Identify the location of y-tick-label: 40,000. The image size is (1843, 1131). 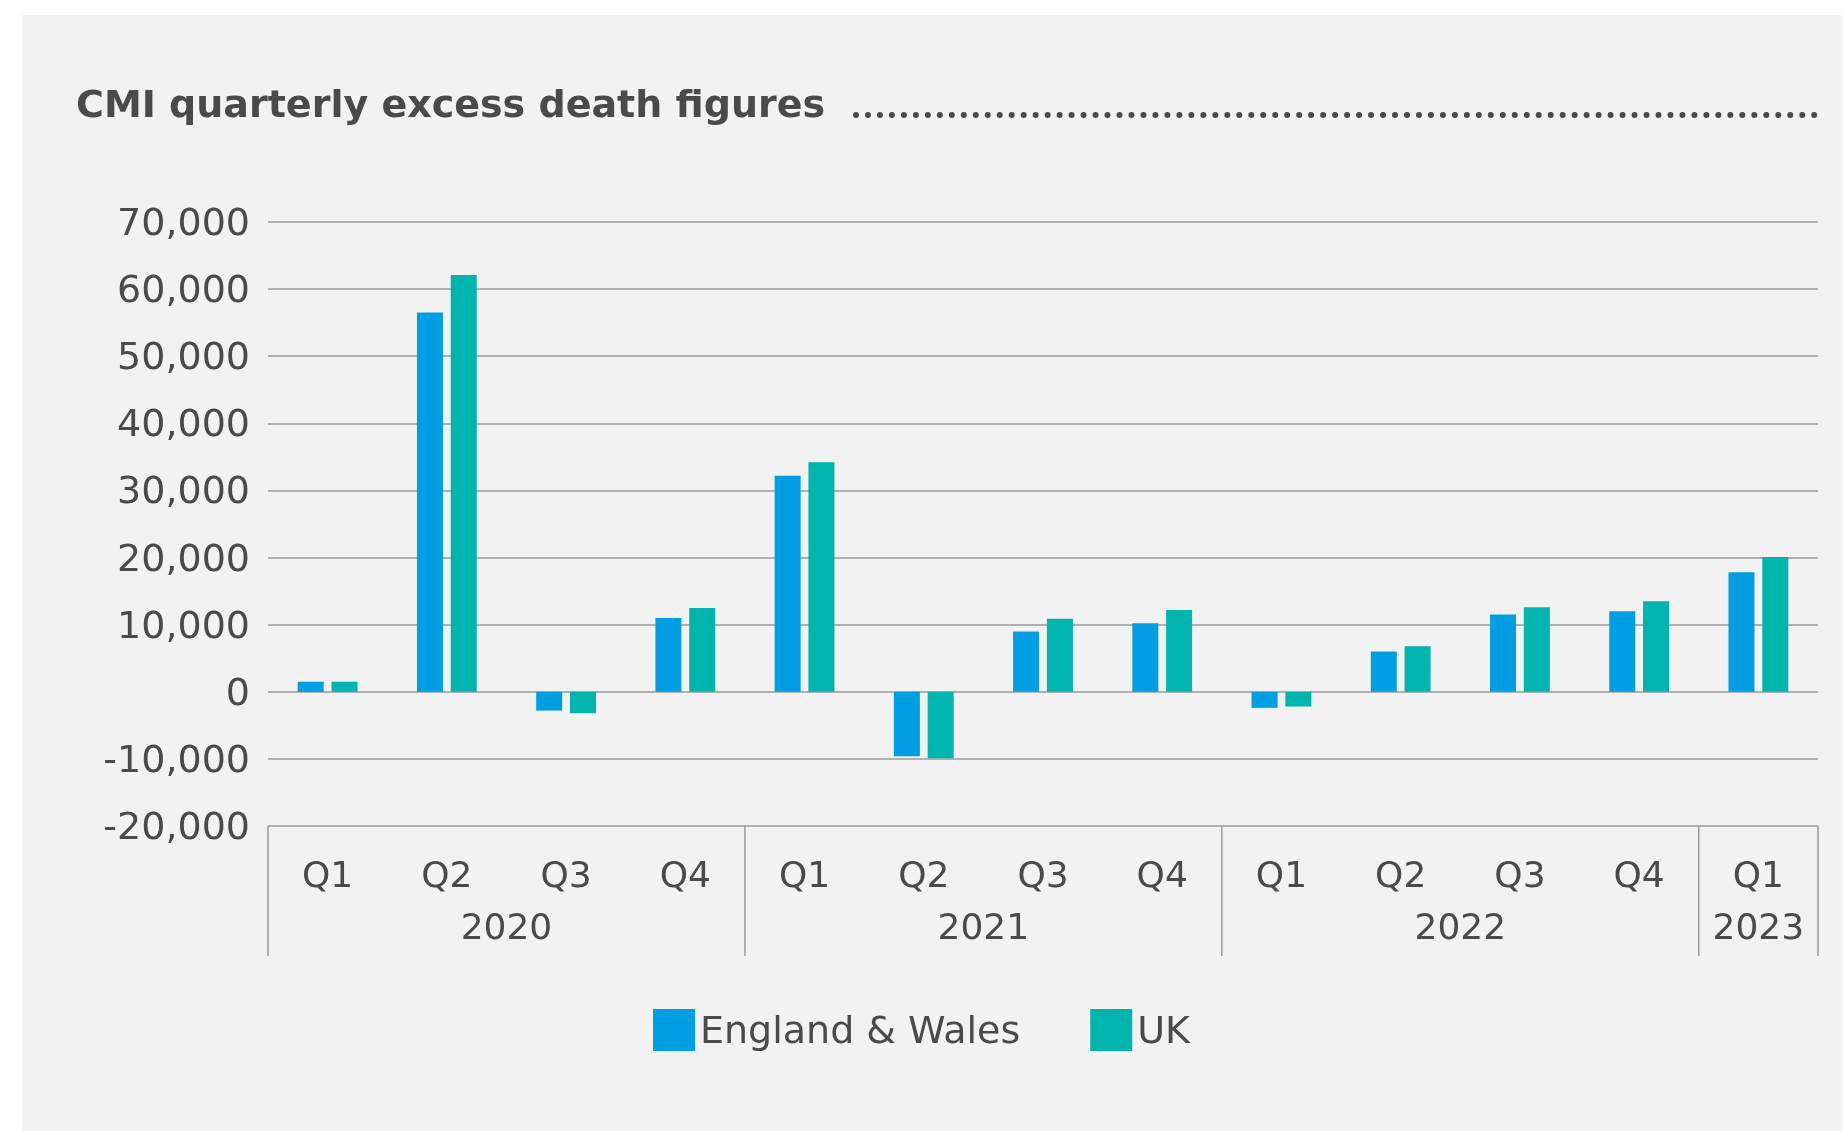
(183, 423).